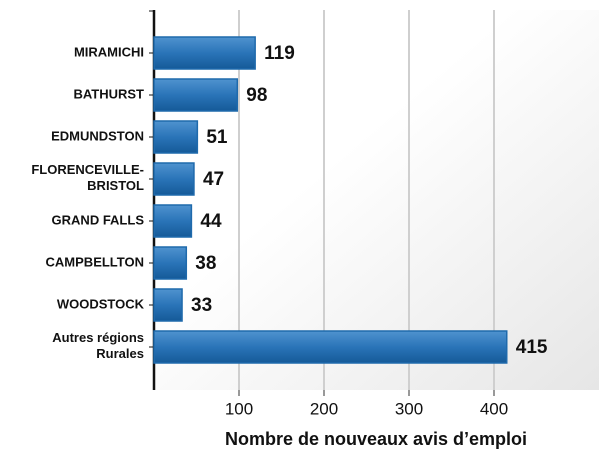  What do you see at coordinates (201, 305) in the screenshot?
I see `value-label: 33` at bounding box center [201, 305].